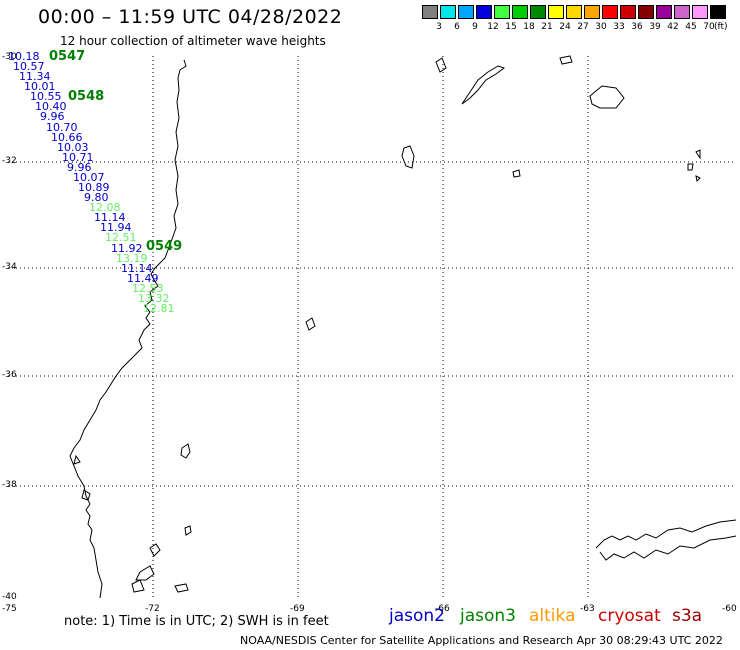 The image size is (740, 650). What do you see at coordinates (9, 57) in the screenshot?
I see `lat-label: -30` at bounding box center [9, 57].